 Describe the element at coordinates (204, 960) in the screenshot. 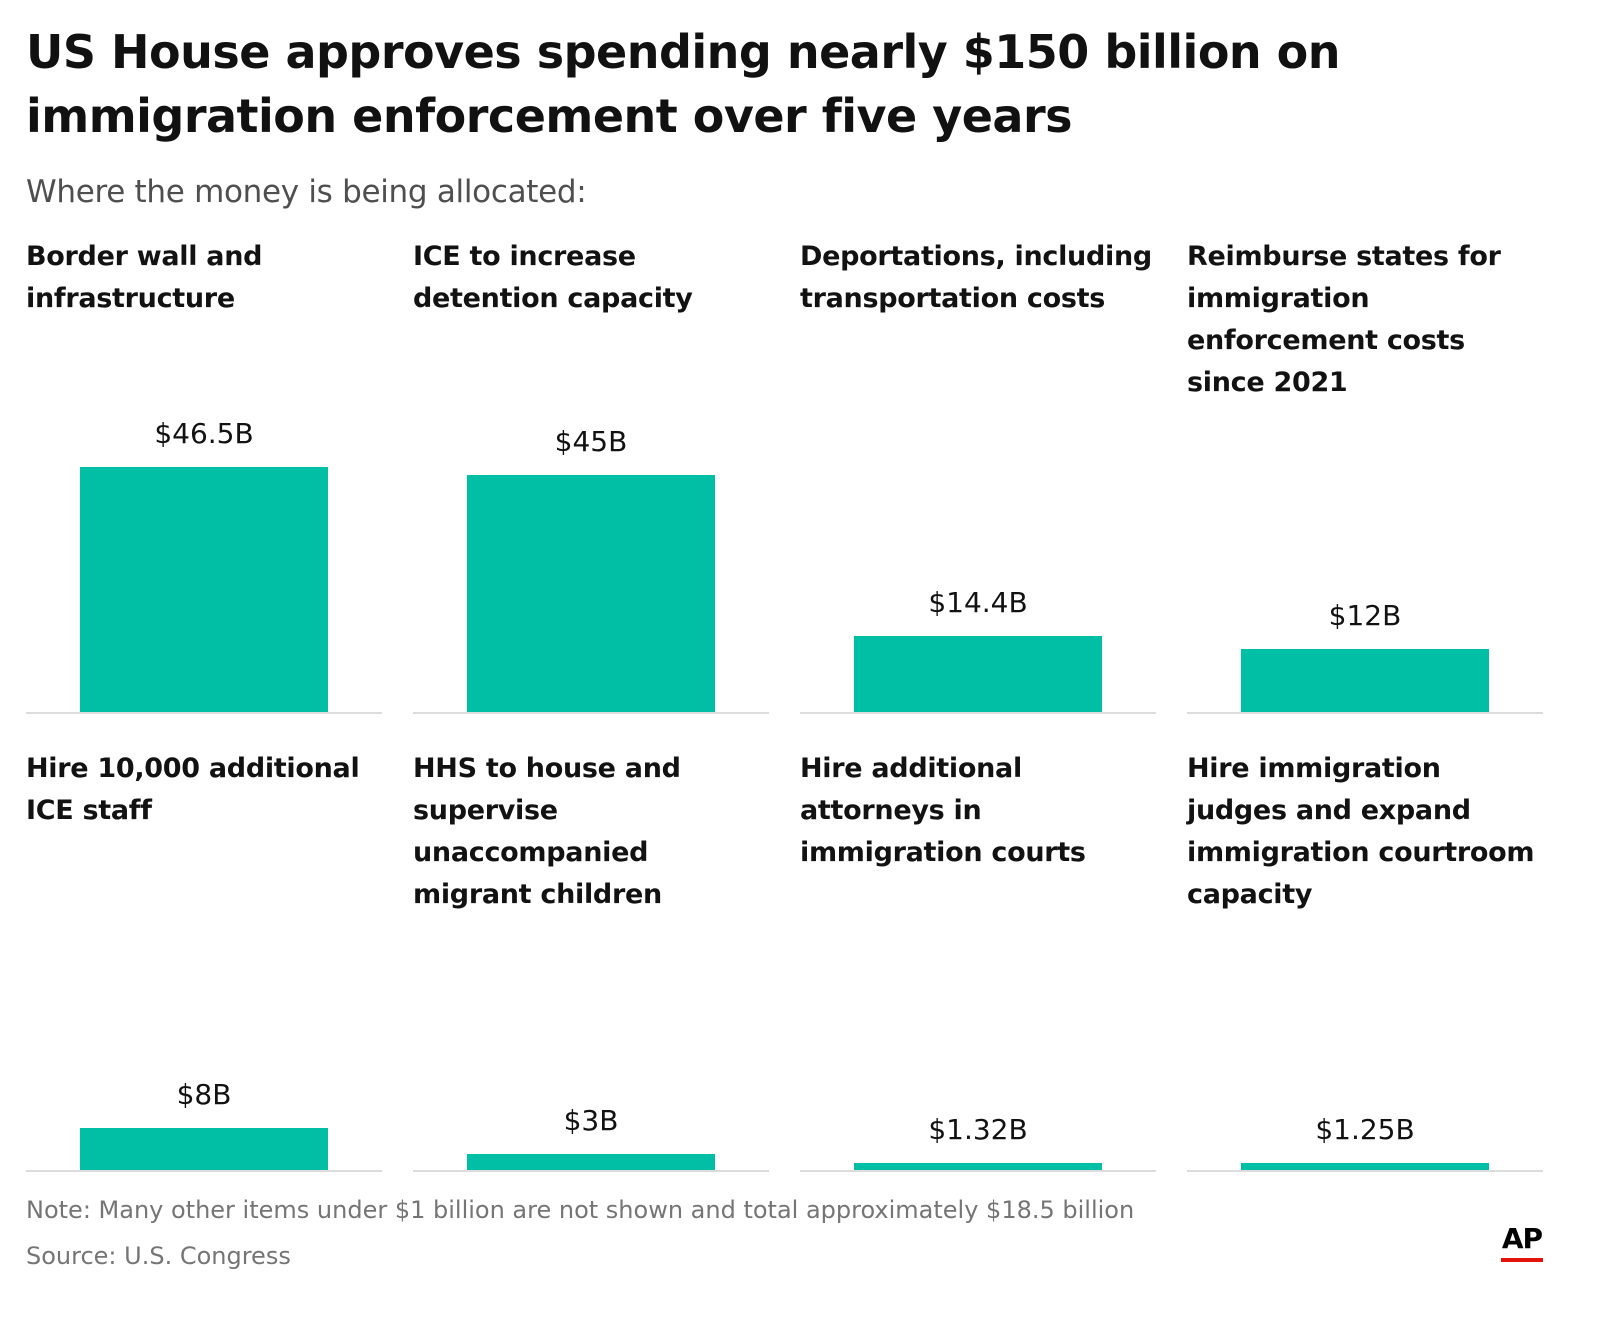

I see `bar-panel: Hire 10,000 additional ICE staff $8B` at that location.